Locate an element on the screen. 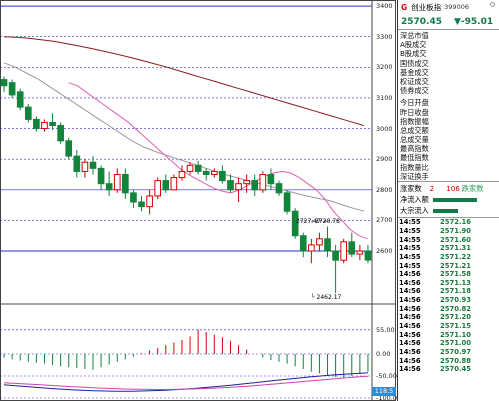 This screenshot has height=401, width=499. tick-price: 2571.90 is located at coordinates (455, 230).